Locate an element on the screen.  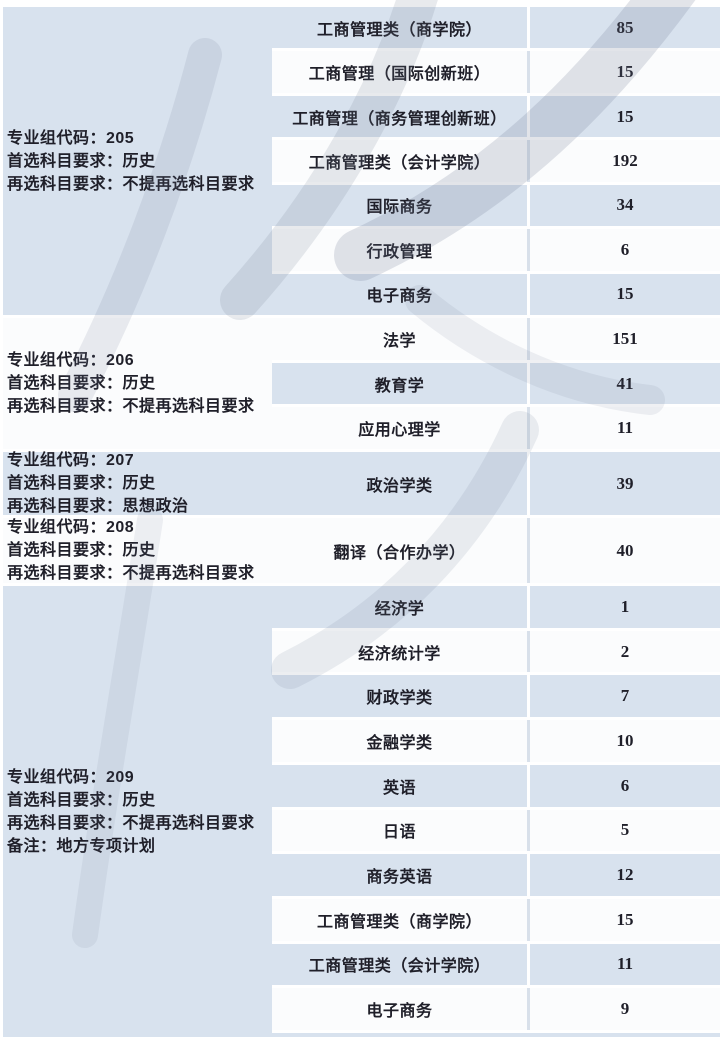
count-cell: 5 is located at coordinates (625, 830).